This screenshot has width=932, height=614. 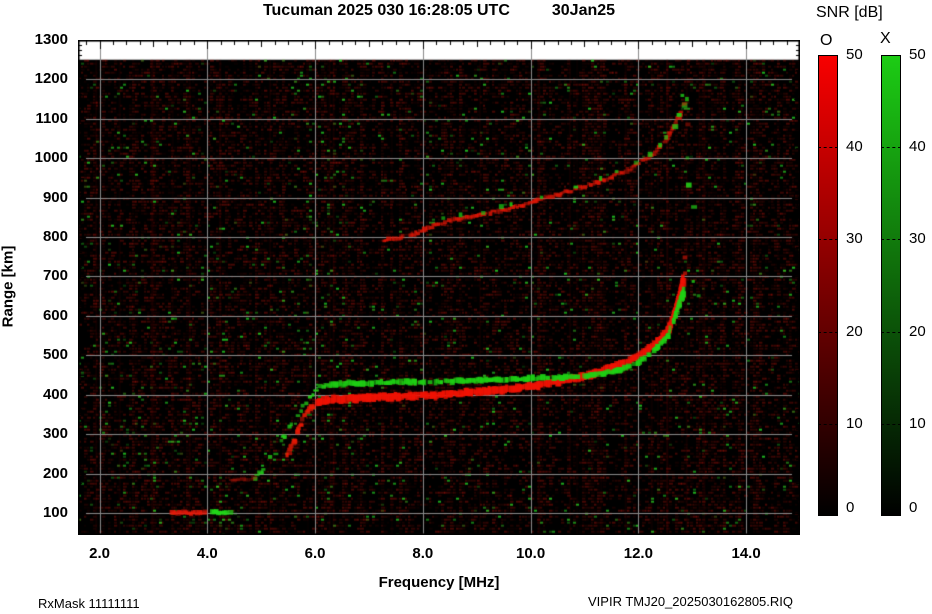 What do you see at coordinates (315, 553) in the screenshot?
I see `x-tick-label-6.0: 6.0` at bounding box center [315, 553].